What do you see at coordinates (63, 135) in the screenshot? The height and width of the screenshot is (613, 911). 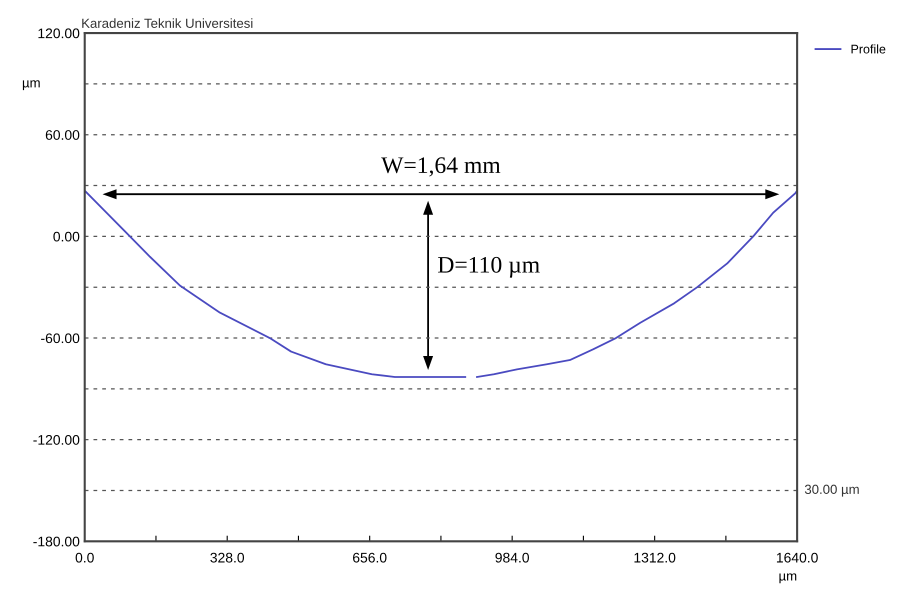 I see `y-tick-label: 60.00` at bounding box center [63, 135].